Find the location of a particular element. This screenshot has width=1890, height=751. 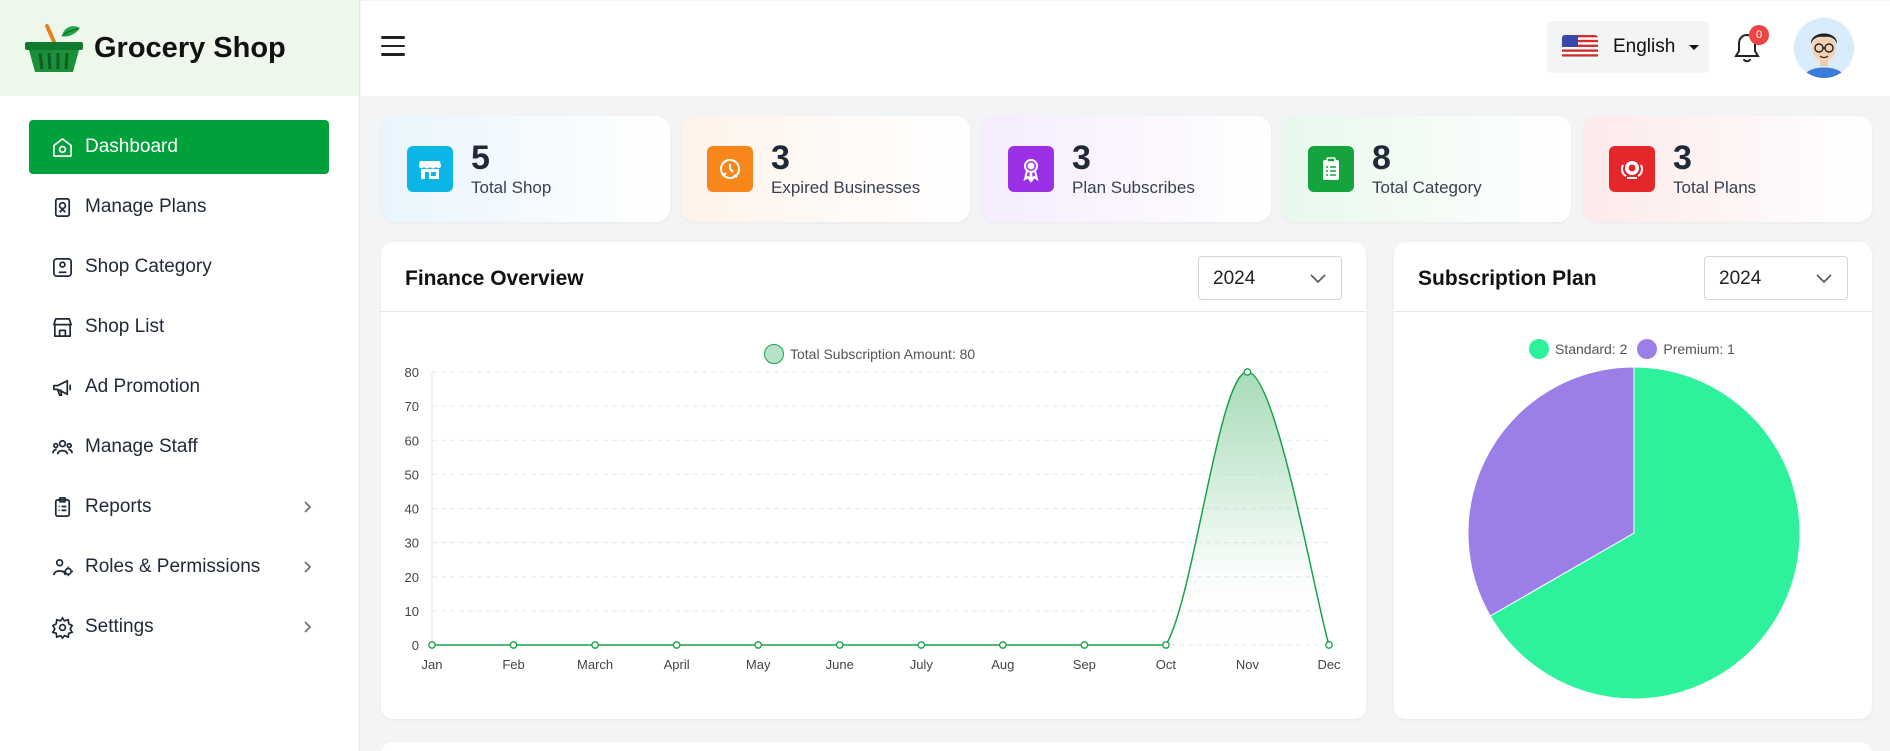

stat-label: Plan Subscribes is located at coordinates (1133, 188).